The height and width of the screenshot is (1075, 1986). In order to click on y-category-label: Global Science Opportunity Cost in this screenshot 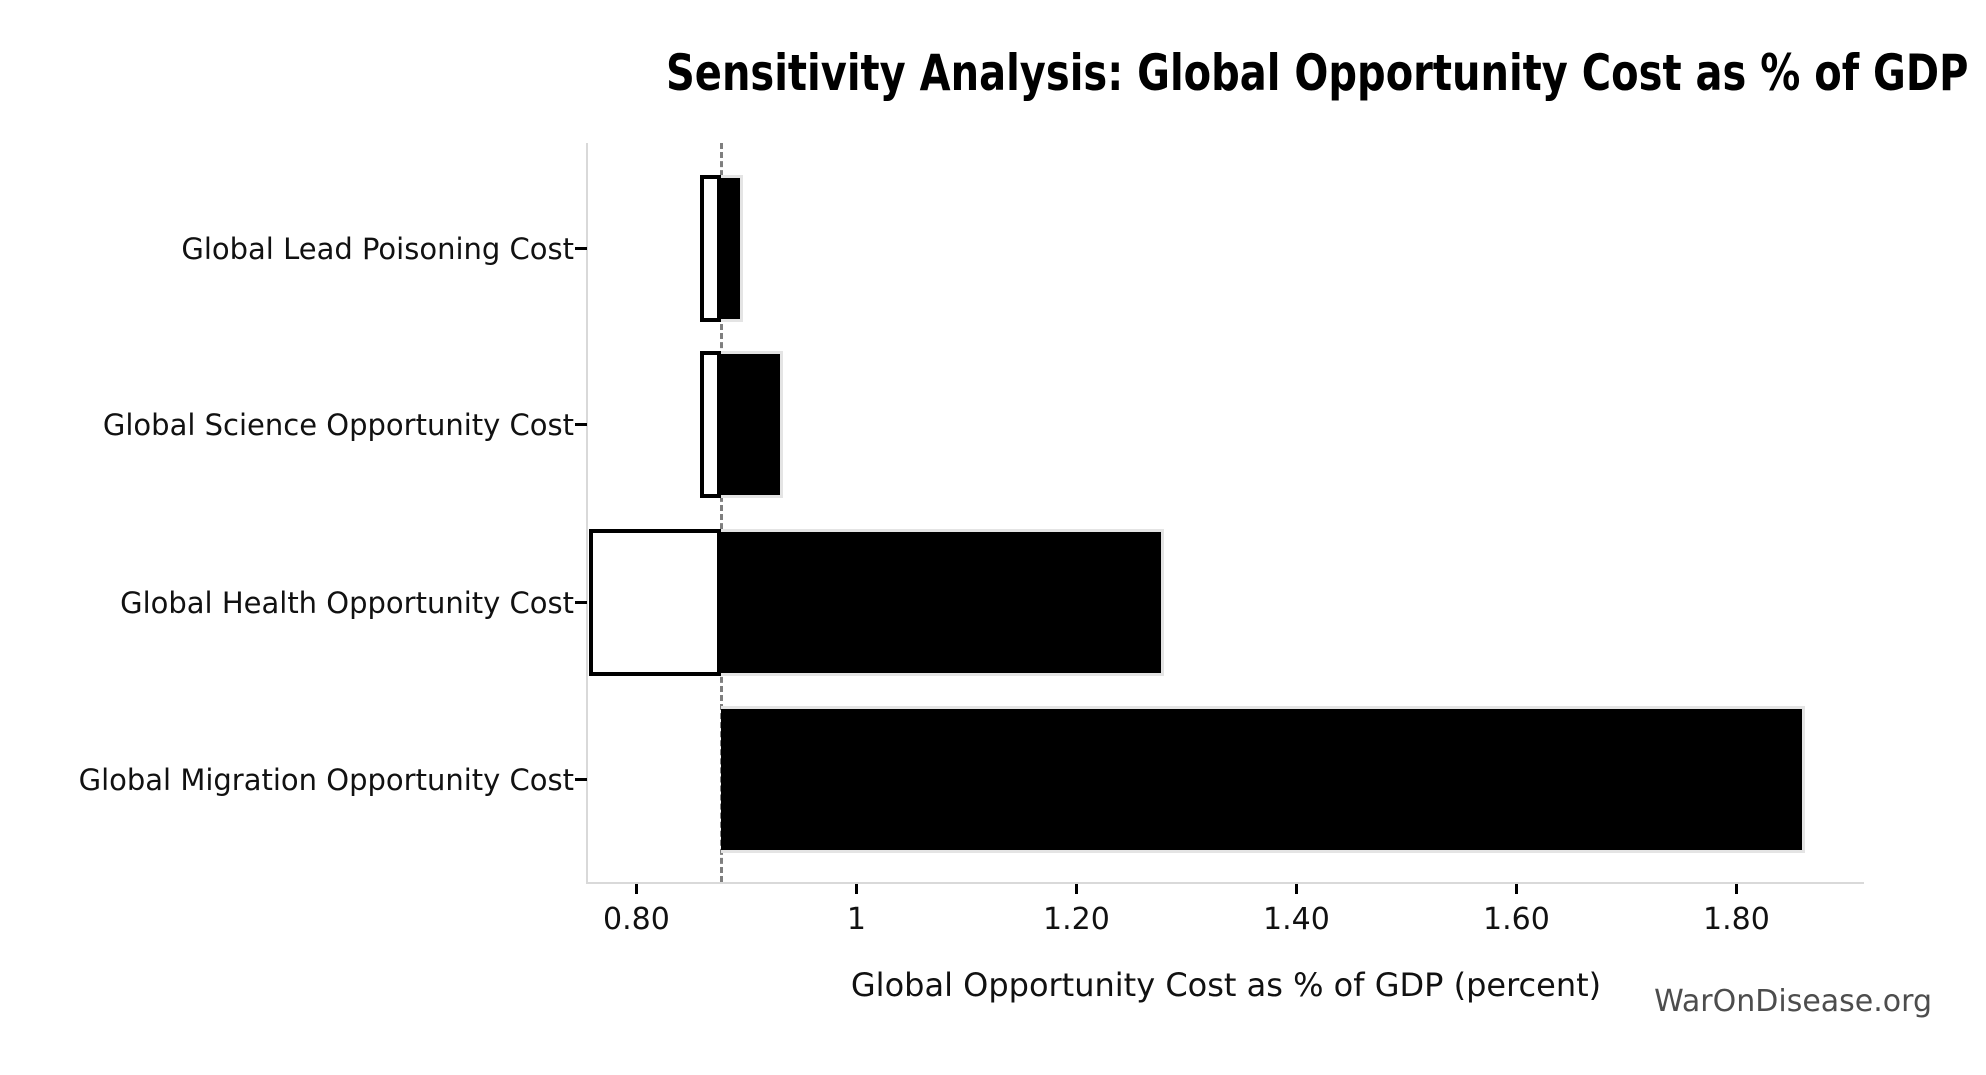, I will do `click(338, 424)`.